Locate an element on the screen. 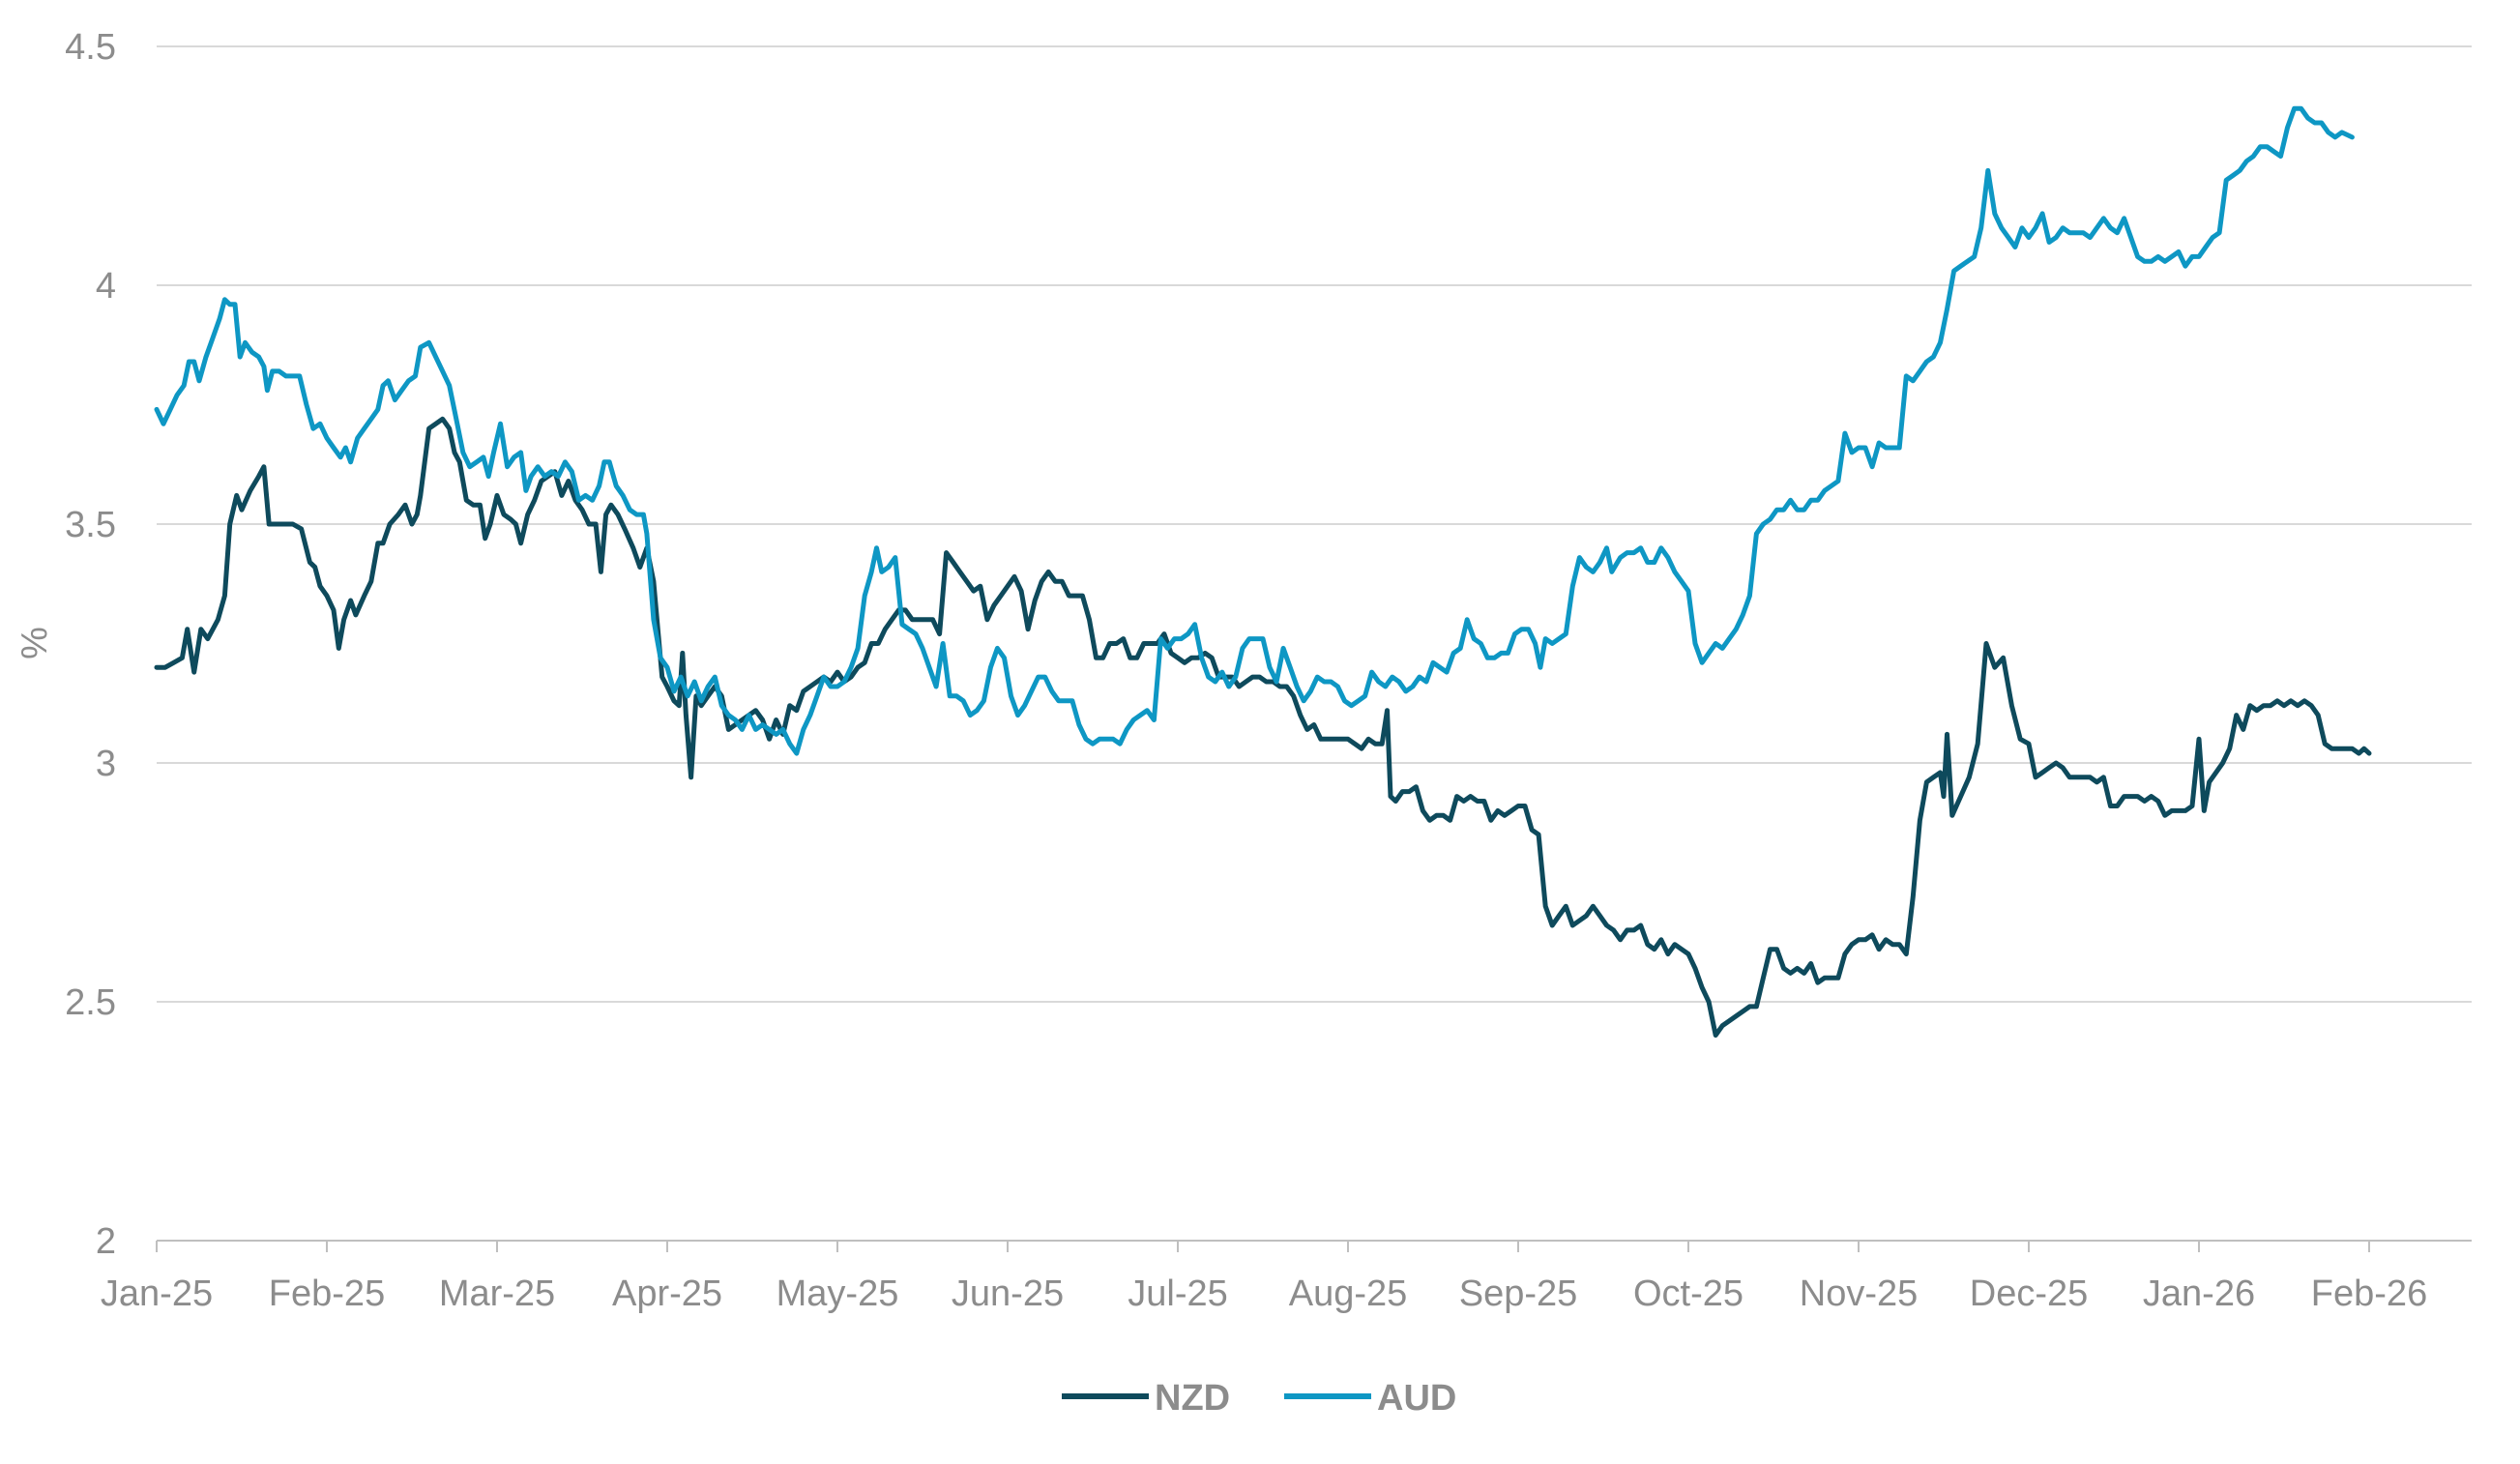  x-tick-label: Dec-25 is located at coordinates (2030, 1294).